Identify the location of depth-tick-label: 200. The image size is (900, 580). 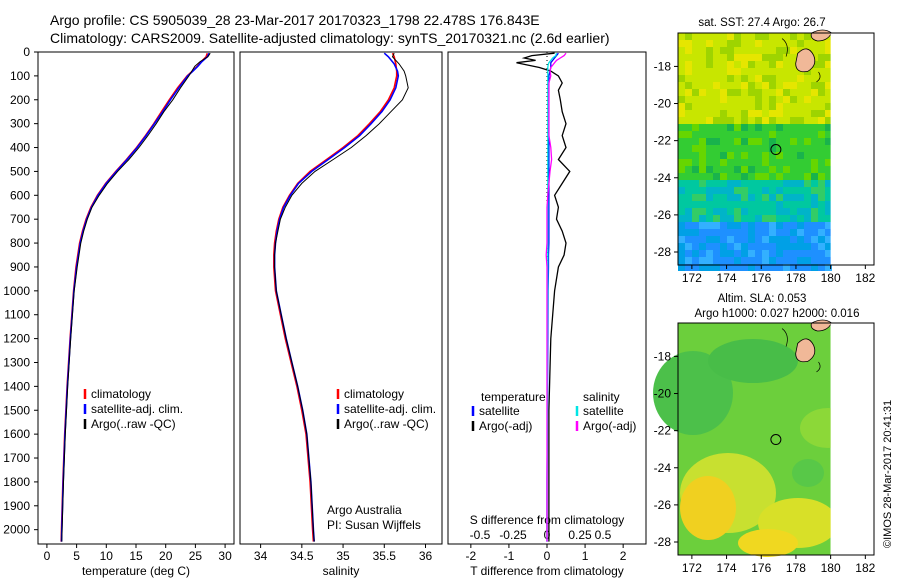
(20, 100).